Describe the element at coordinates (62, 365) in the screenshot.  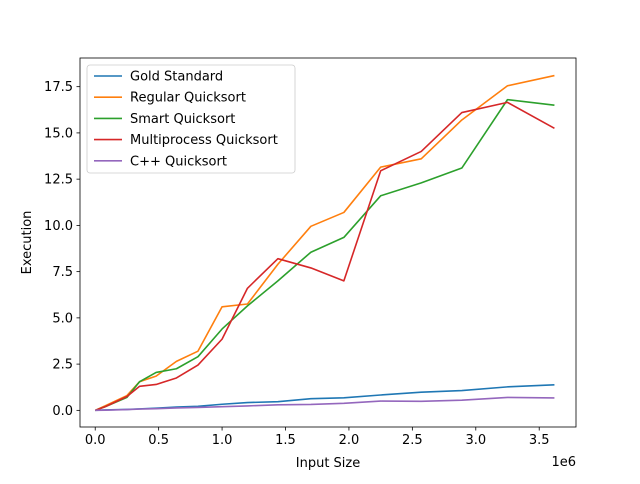
I see `y-tick-label: 2.5` at that location.